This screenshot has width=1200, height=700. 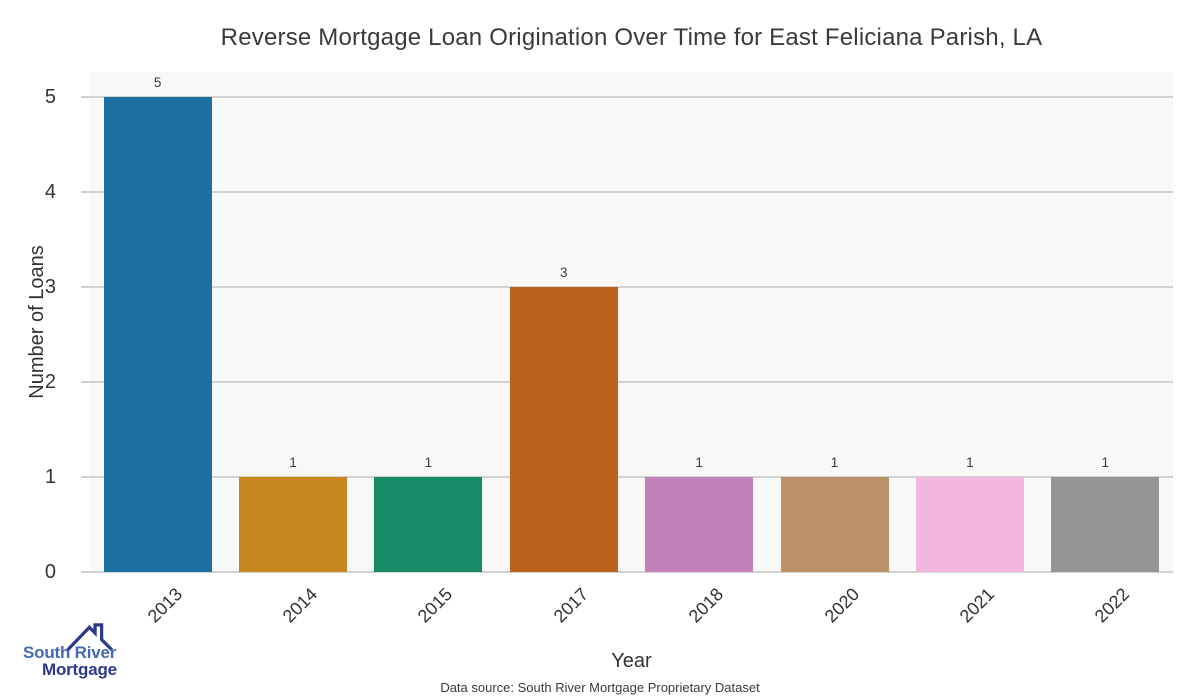 What do you see at coordinates (157, 82) in the screenshot?
I see `bar-value-label: 5` at bounding box center [157, 82].